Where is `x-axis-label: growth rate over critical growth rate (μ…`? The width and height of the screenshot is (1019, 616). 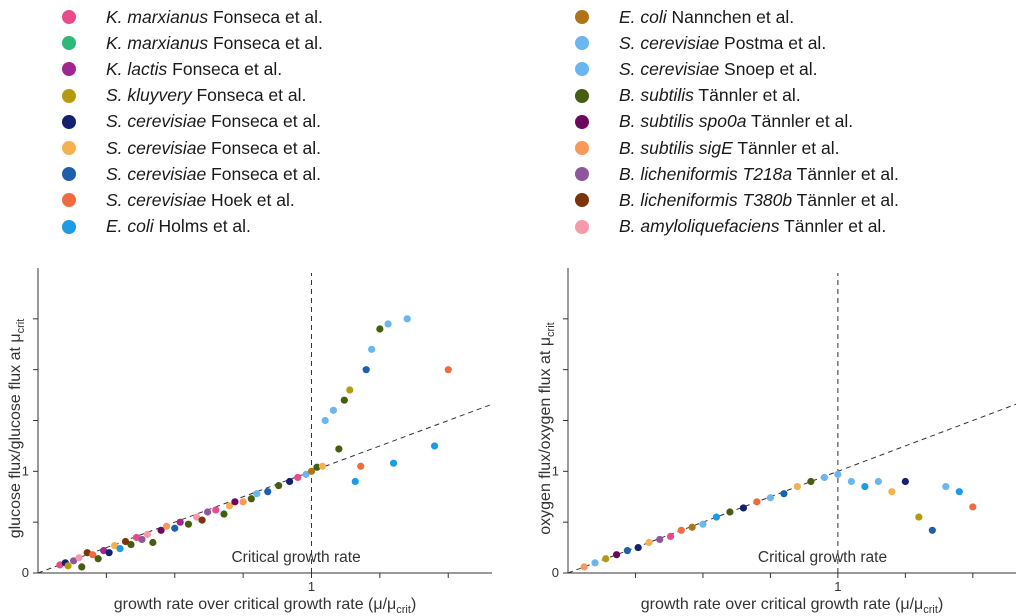
x-axis-label: growth rate over critical growth rate (μ… is located at coordinates (265, 606).